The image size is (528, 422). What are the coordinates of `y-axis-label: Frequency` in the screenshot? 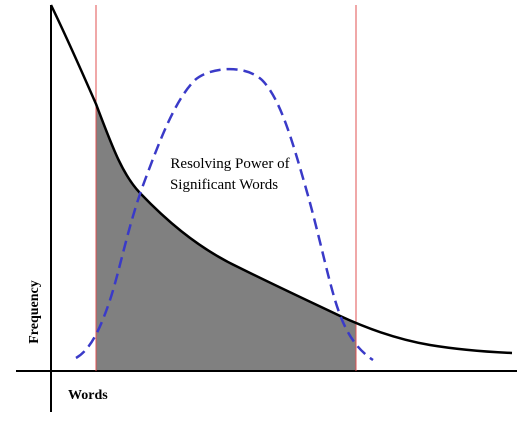 It's located at (34, 312).